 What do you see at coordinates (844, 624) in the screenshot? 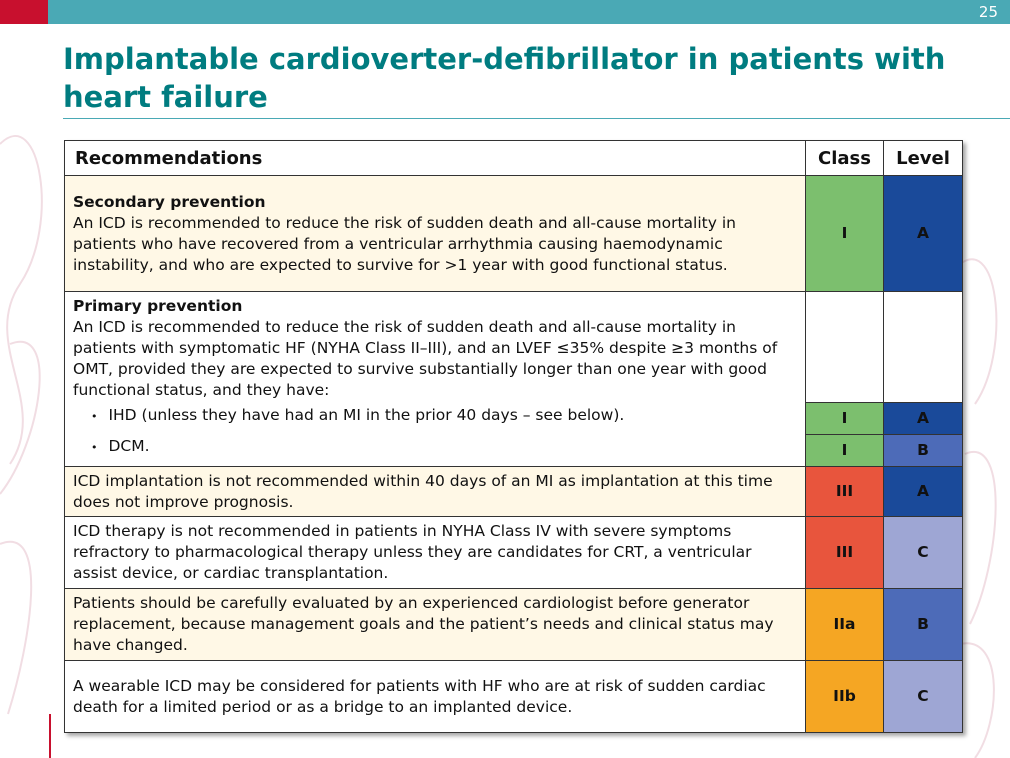
I see `class-cell: IIa` at bounding box center [844, 624].